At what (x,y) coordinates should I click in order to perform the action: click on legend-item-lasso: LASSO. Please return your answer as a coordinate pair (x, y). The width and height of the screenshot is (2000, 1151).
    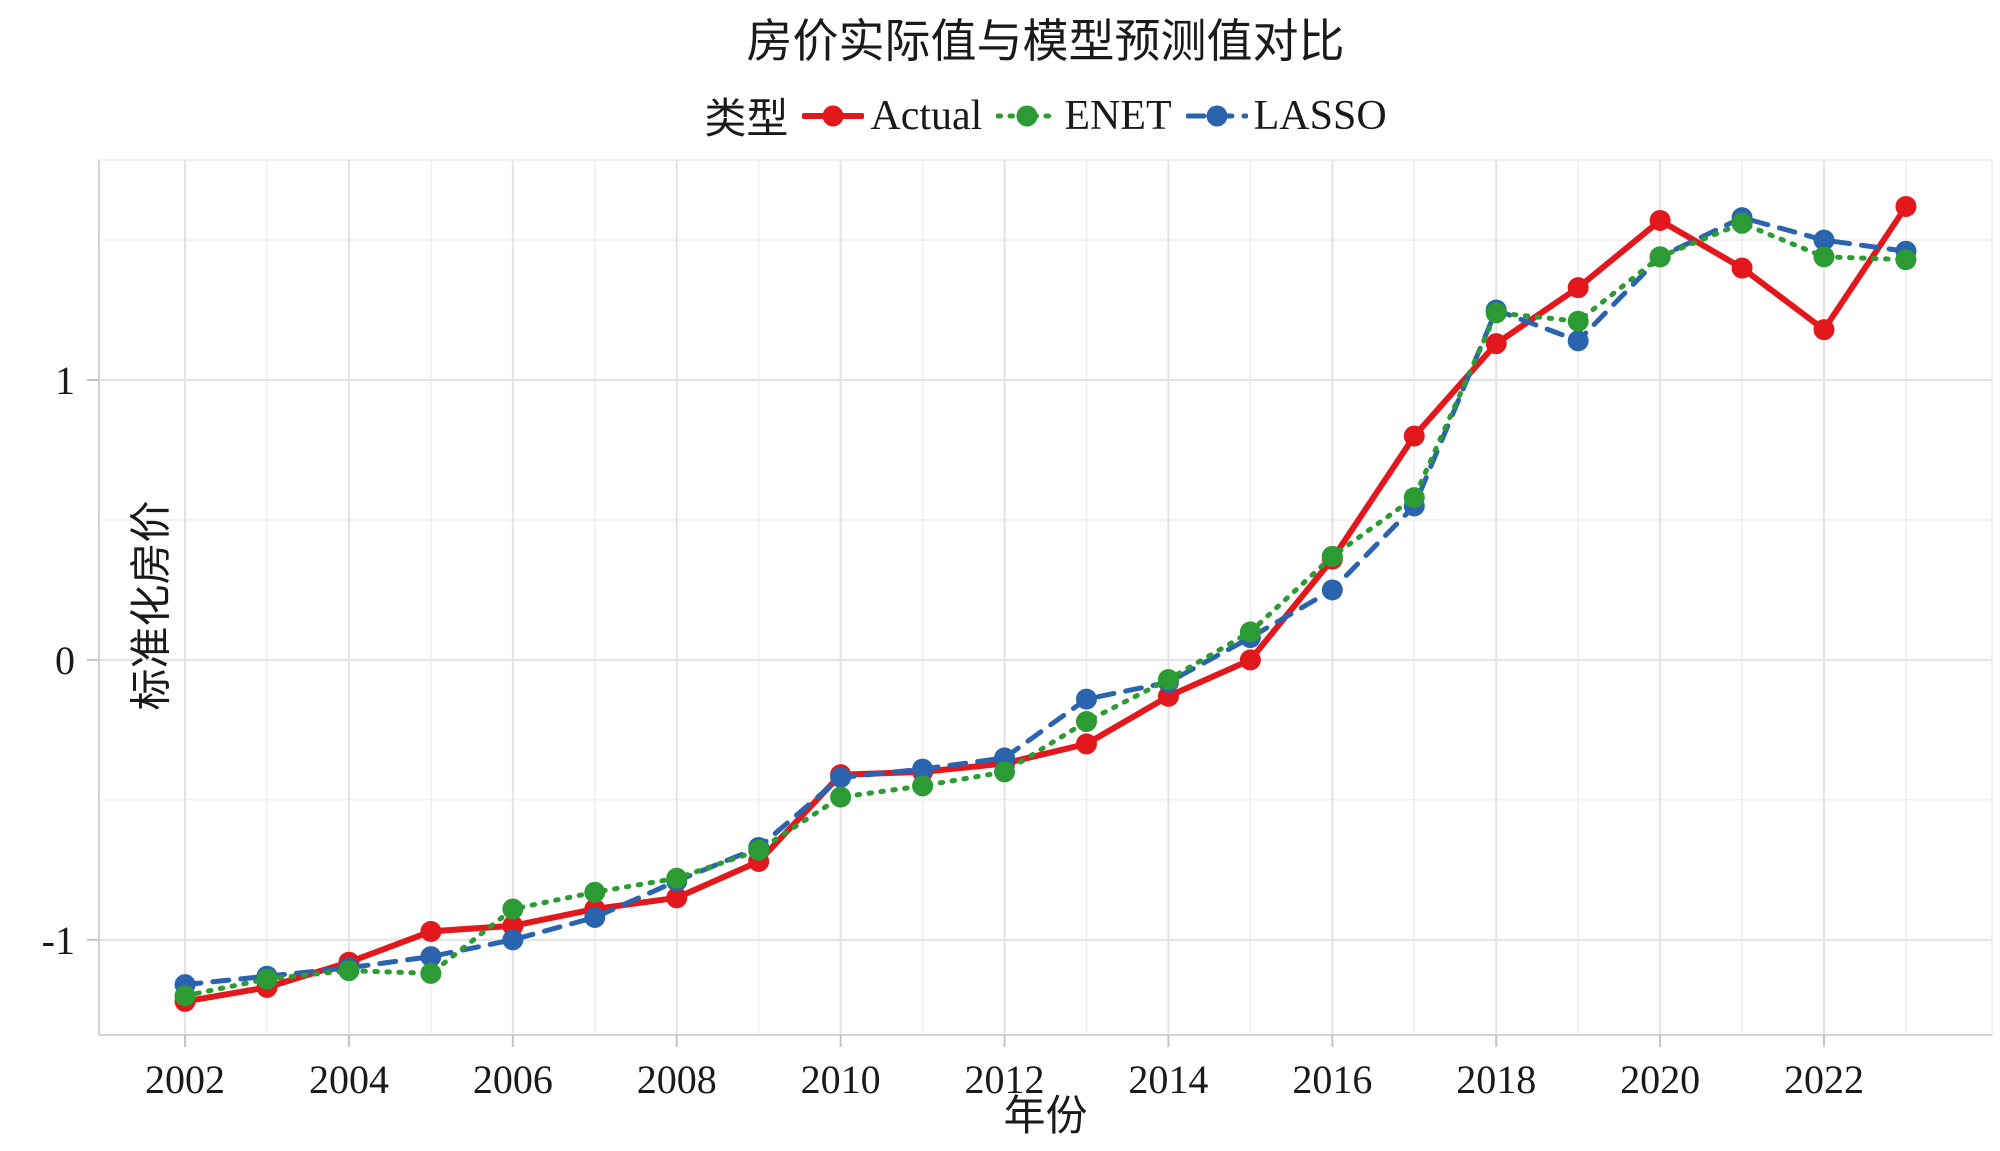
    Looking at the image, I should click on (1286, 116).